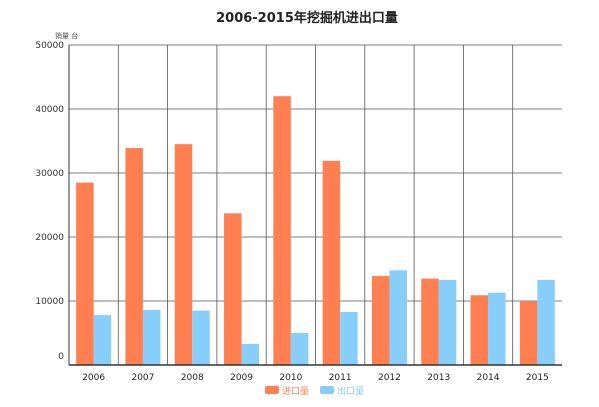  What do you see at coordinates (241, 378) in the screenshot?
I see `x-tick-label: 2009` at bounding box center [241, 378].